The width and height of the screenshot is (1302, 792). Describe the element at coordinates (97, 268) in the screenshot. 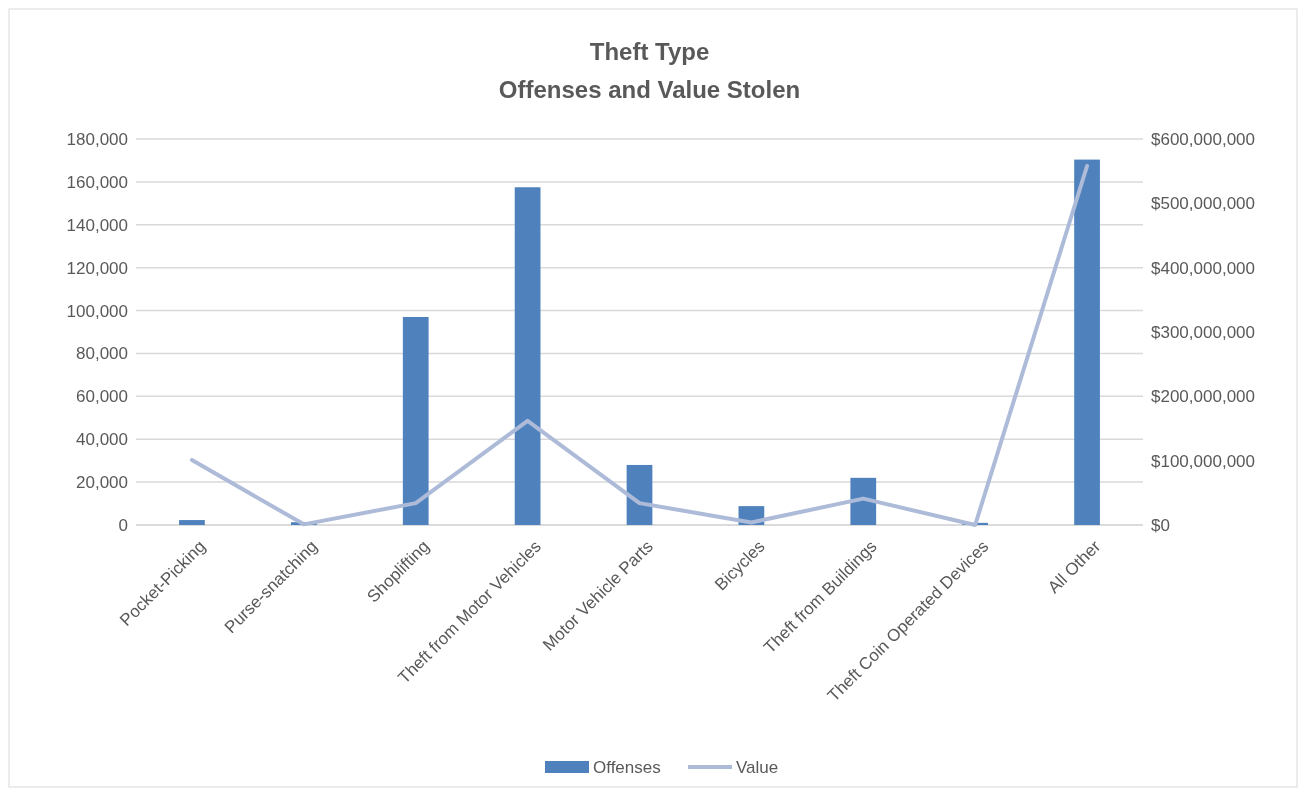

I see `y-tick-label: 120,000` at that location.